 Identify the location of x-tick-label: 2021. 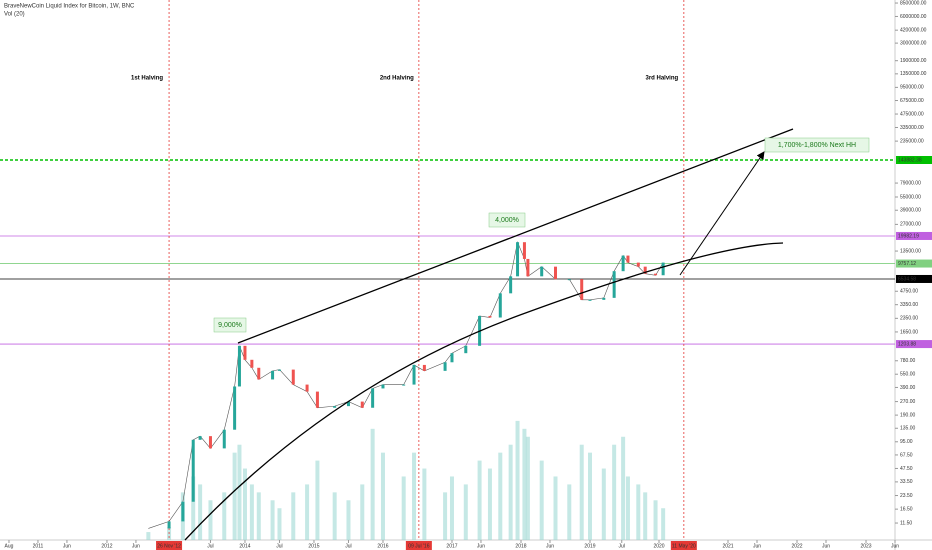
(727, 546).